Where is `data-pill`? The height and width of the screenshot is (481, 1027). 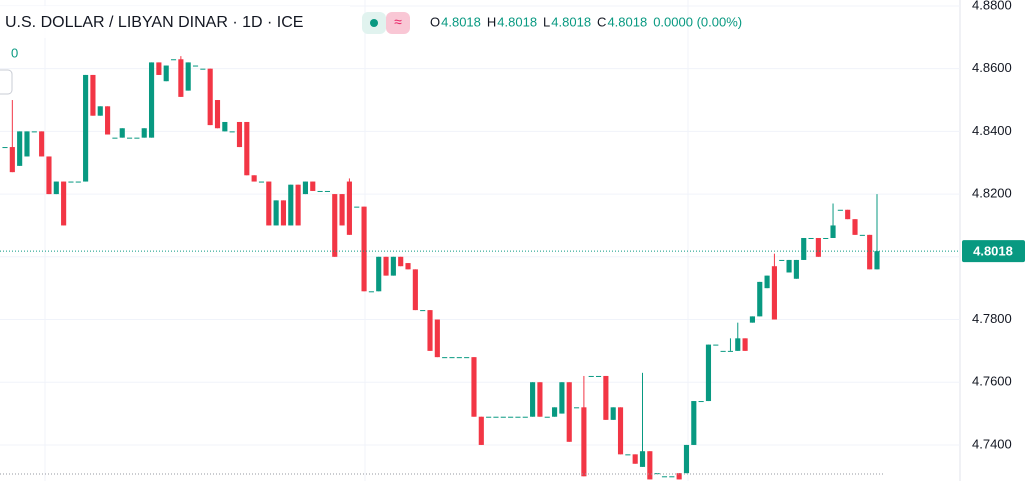 data-pill is located at coordinates (398, 23).